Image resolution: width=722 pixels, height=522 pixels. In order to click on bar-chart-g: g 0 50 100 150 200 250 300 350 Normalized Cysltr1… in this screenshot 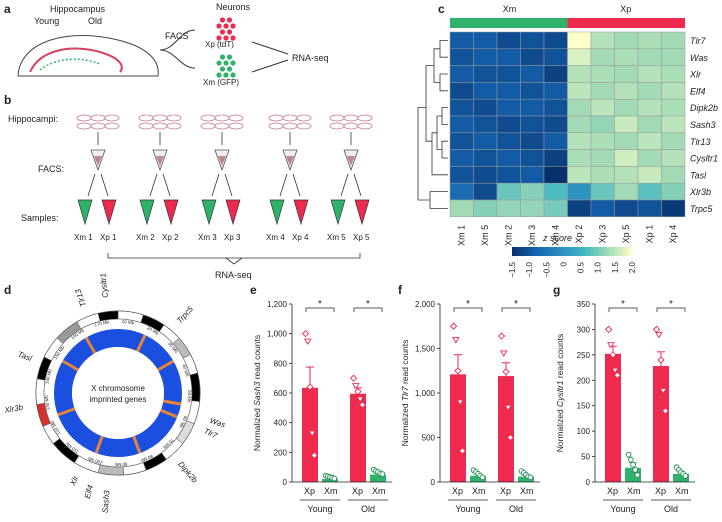, I will do `click(624, 398)`.